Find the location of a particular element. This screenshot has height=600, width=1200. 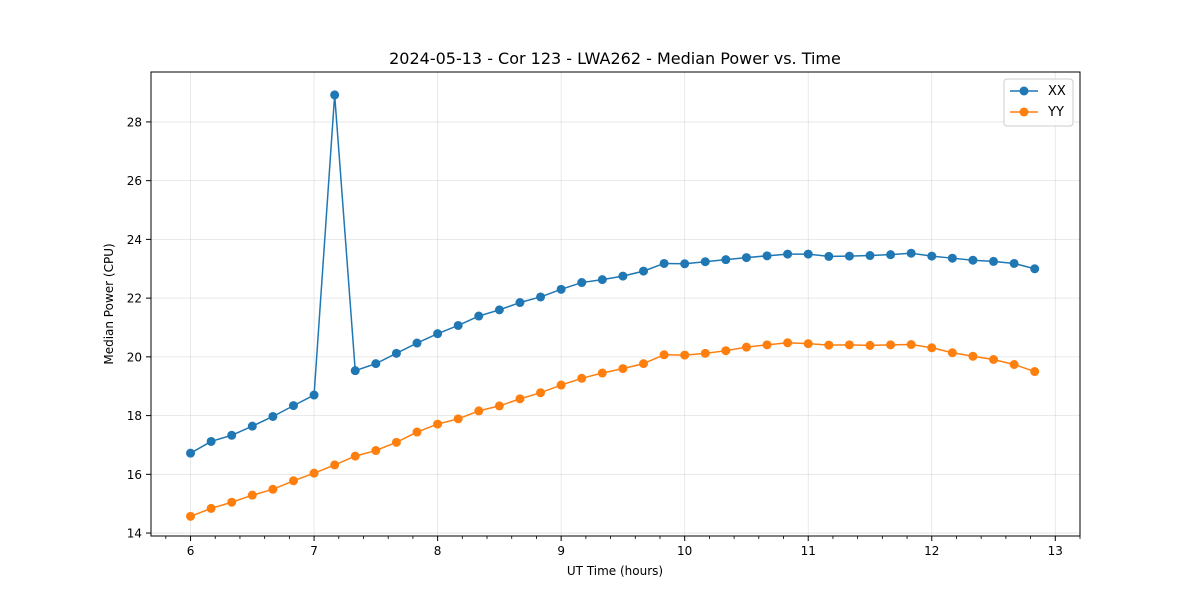

x-tick-label: 12 is located at coordinates (931, 551).